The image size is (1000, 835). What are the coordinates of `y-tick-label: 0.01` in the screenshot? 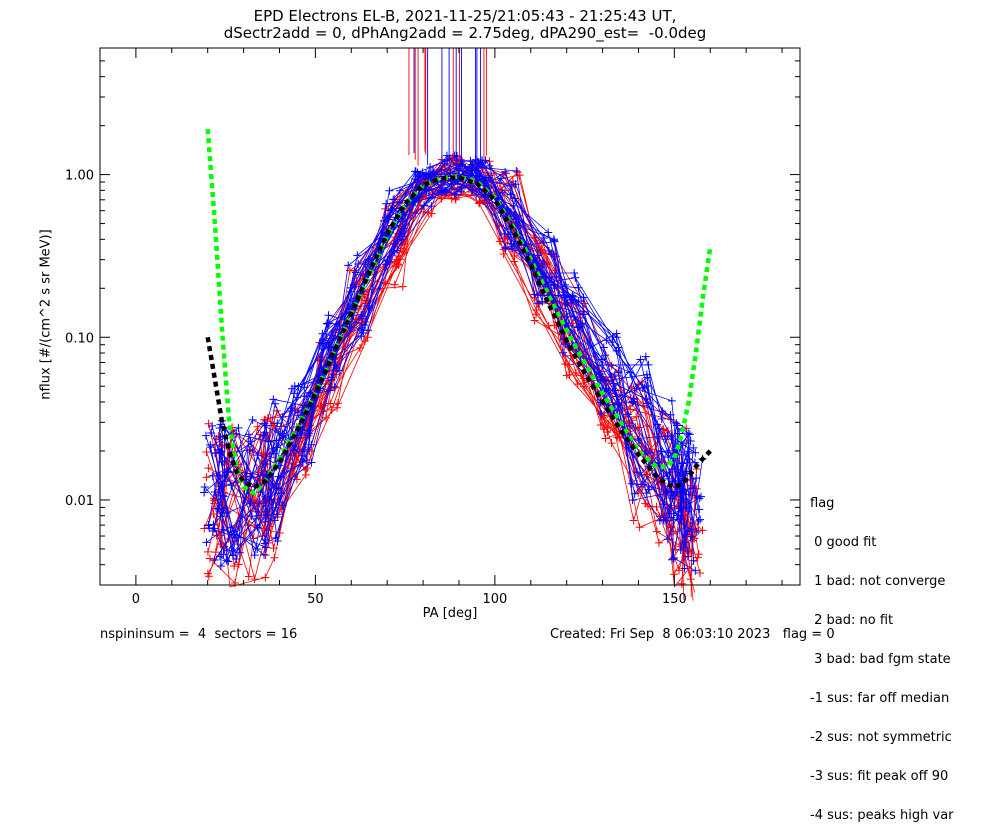 It's located at (79, 501).